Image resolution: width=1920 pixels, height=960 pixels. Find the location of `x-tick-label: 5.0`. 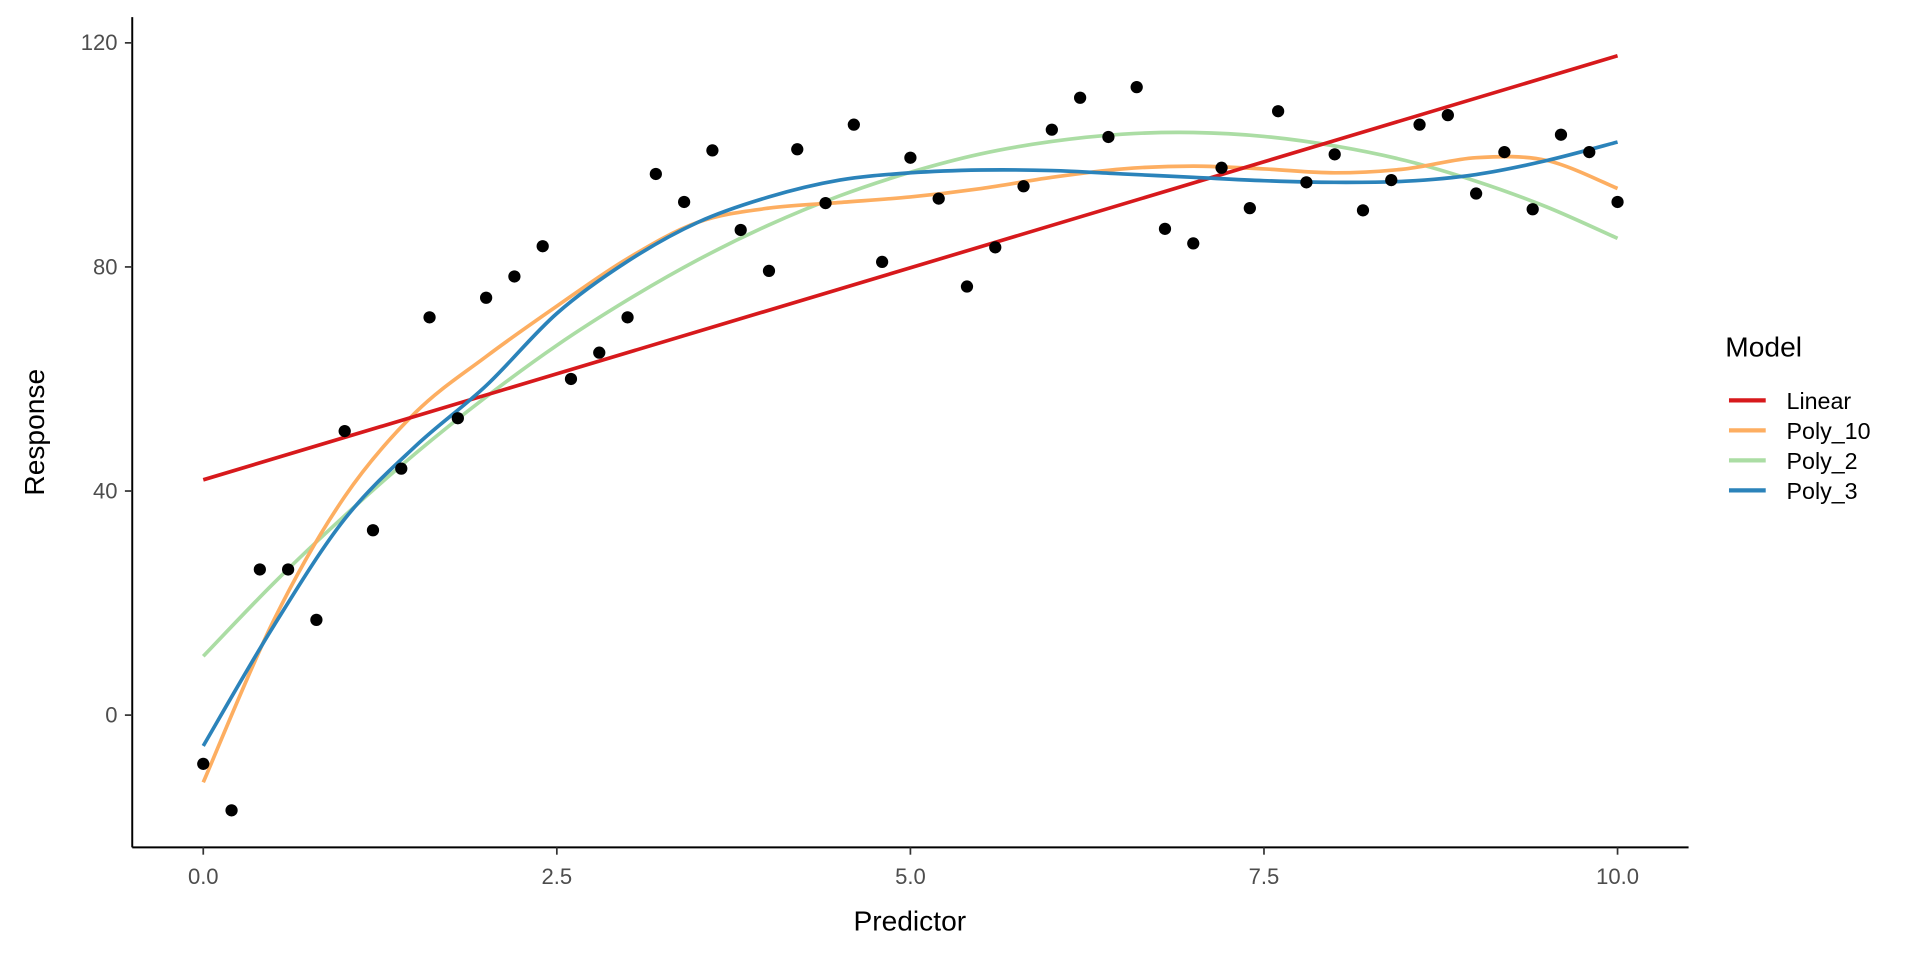

x-tick-label: 5.0 is located at coordinates (910, 876).